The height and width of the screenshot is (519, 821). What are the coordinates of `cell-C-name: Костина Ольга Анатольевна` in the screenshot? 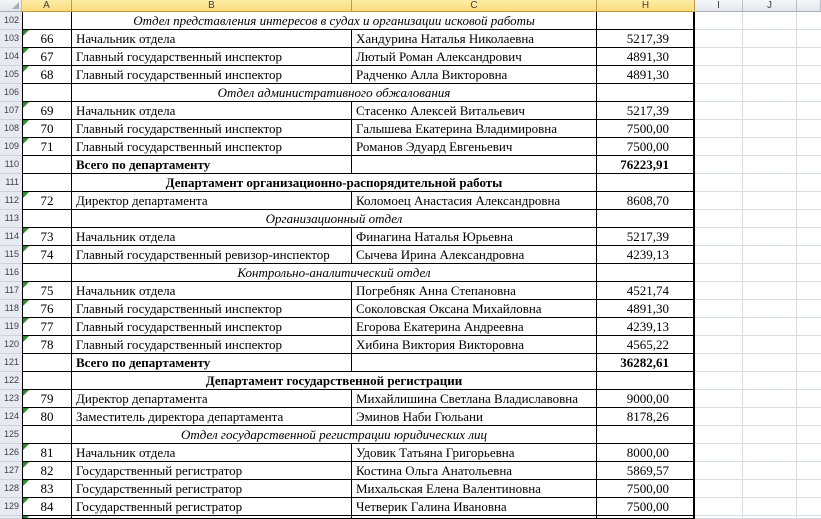 It's located at (474, 471).